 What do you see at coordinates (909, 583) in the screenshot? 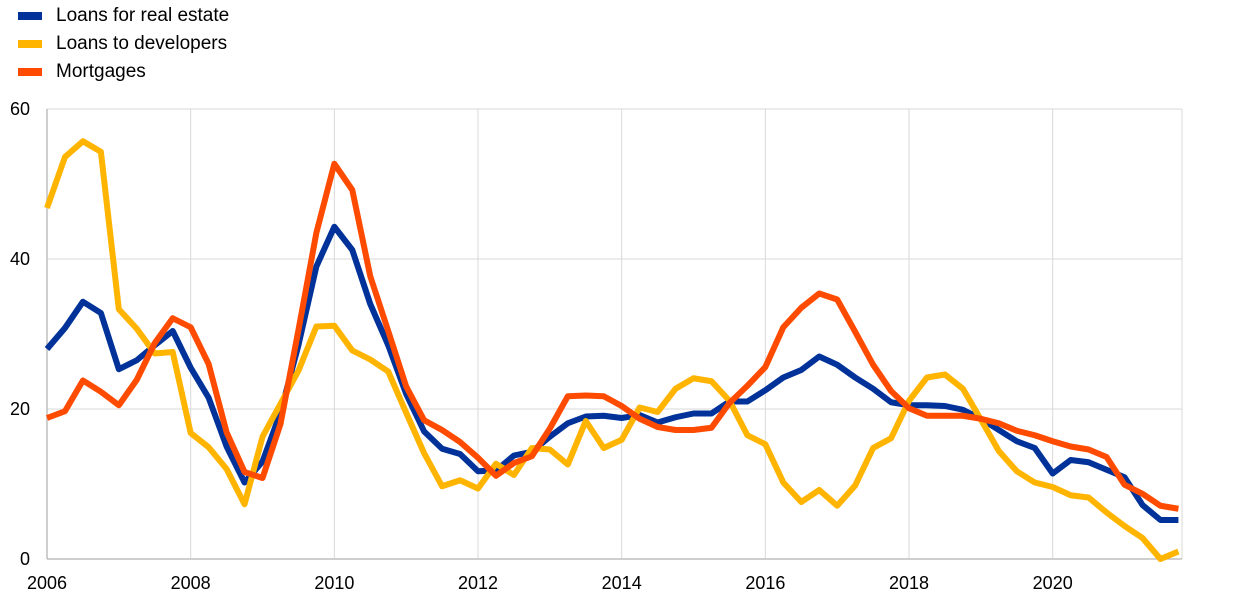
I see `x-tick-label: 2018` at bounding box center [909, 583].